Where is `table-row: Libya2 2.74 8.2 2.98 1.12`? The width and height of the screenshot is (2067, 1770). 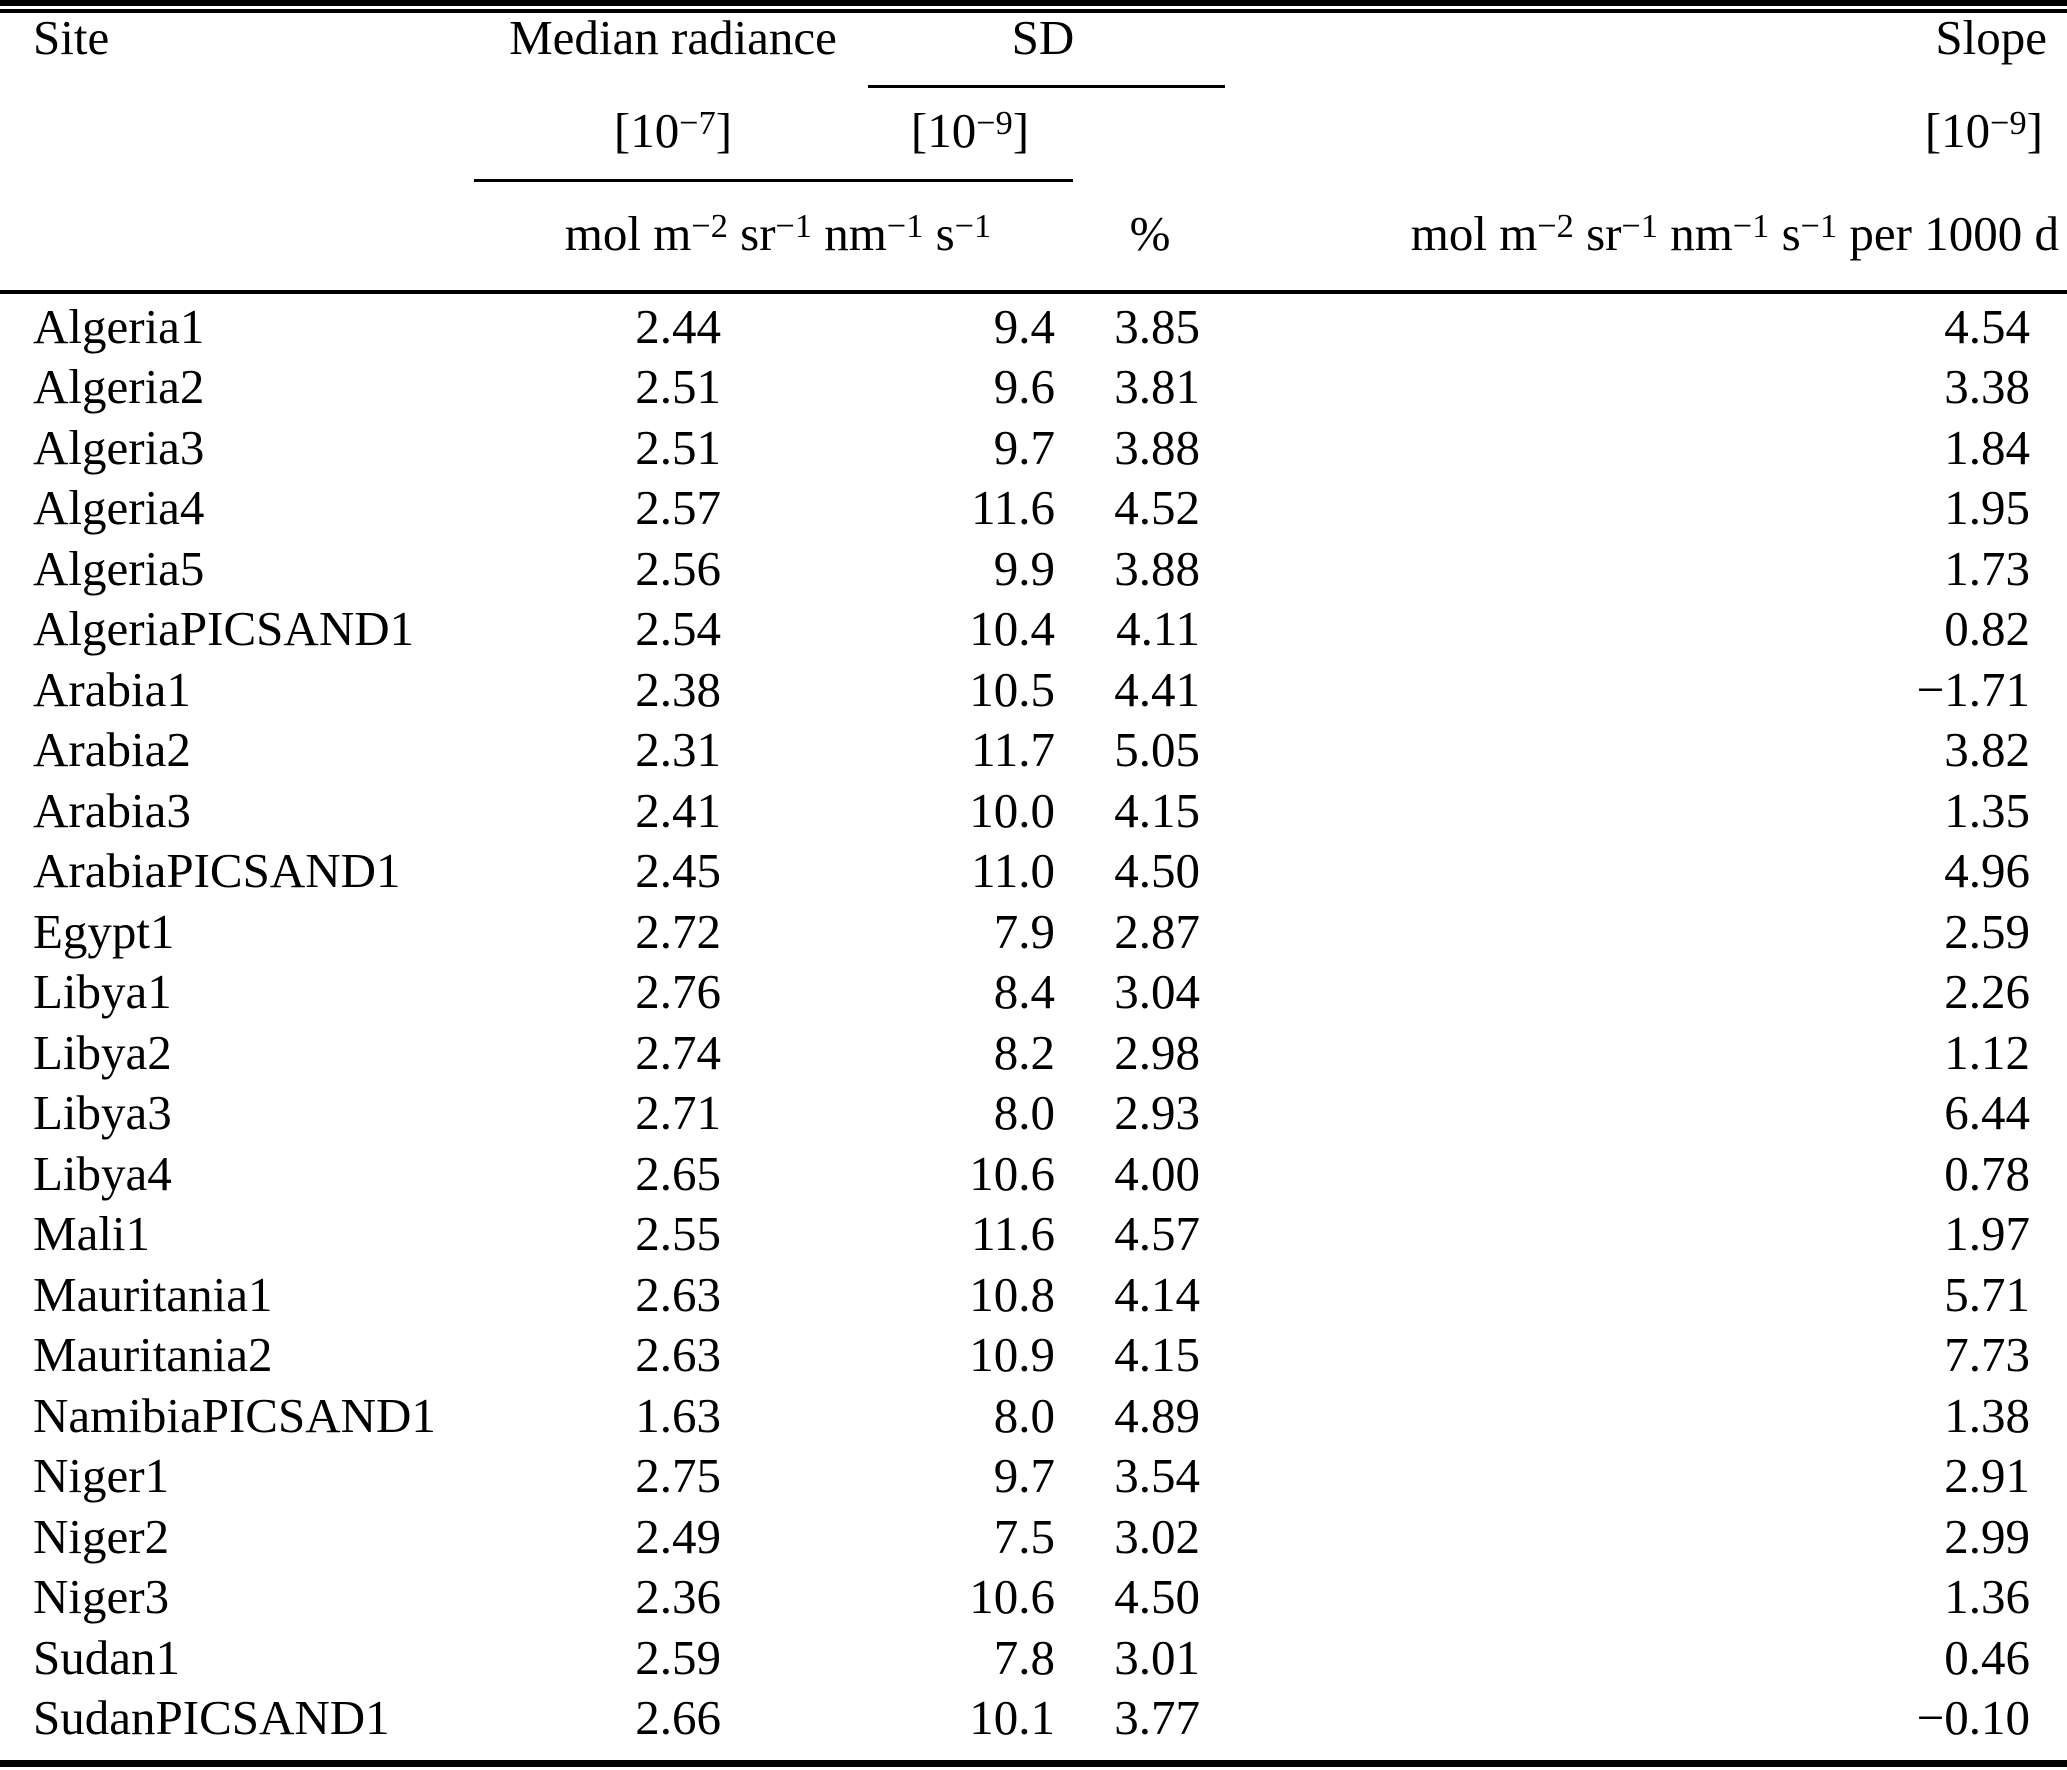 table-row: Libya2 2.74 8.2 2.98 1.12 is located at coordinates (1033, 1052).